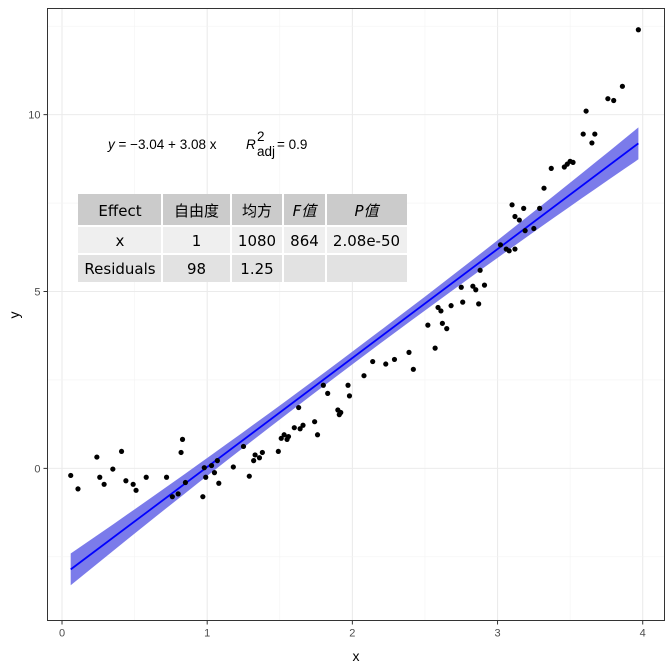 This screenshot has width=672, height=671. Describe the element at coordinates (62, 634) in the screenshot. I see `x-tick-label: 0` at that location.